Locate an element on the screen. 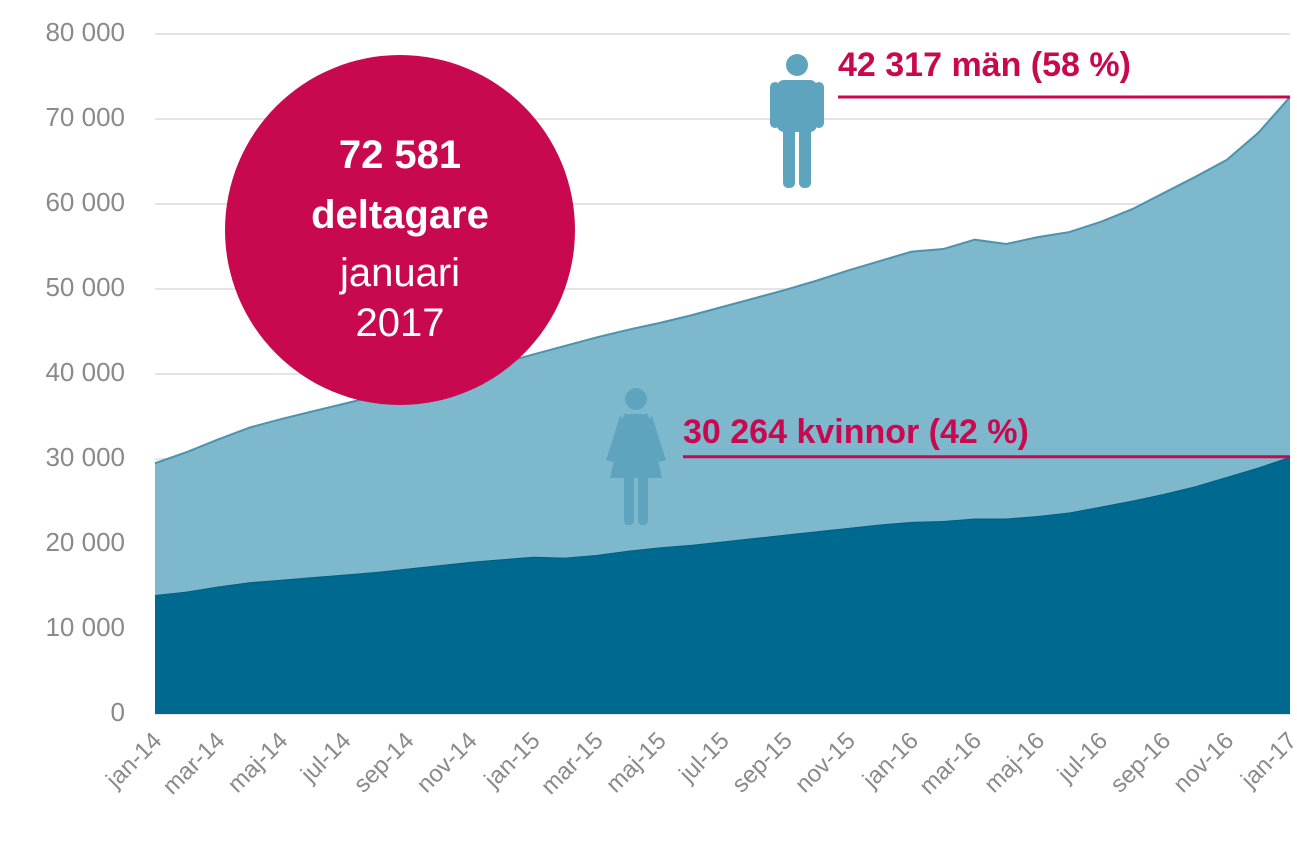 Image resolution: width=1297 pixels, height=862 pixels. x-tick-label: nov-15 is located at coordinates (825, 762).